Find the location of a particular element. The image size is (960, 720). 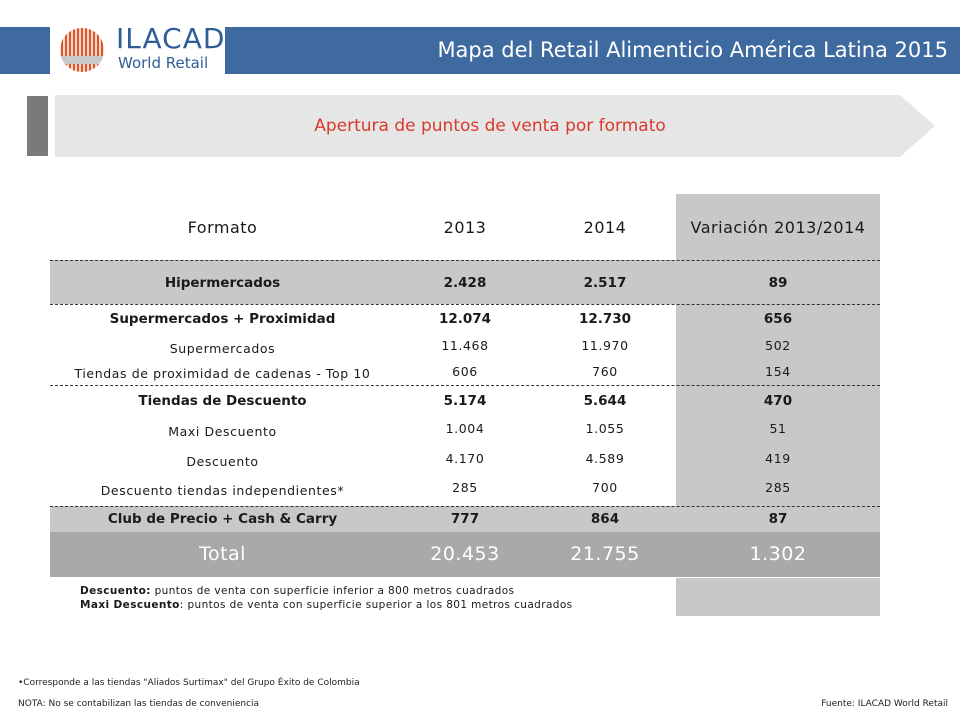

value-2014-cell: 864 is located at coordinates (605, 519).